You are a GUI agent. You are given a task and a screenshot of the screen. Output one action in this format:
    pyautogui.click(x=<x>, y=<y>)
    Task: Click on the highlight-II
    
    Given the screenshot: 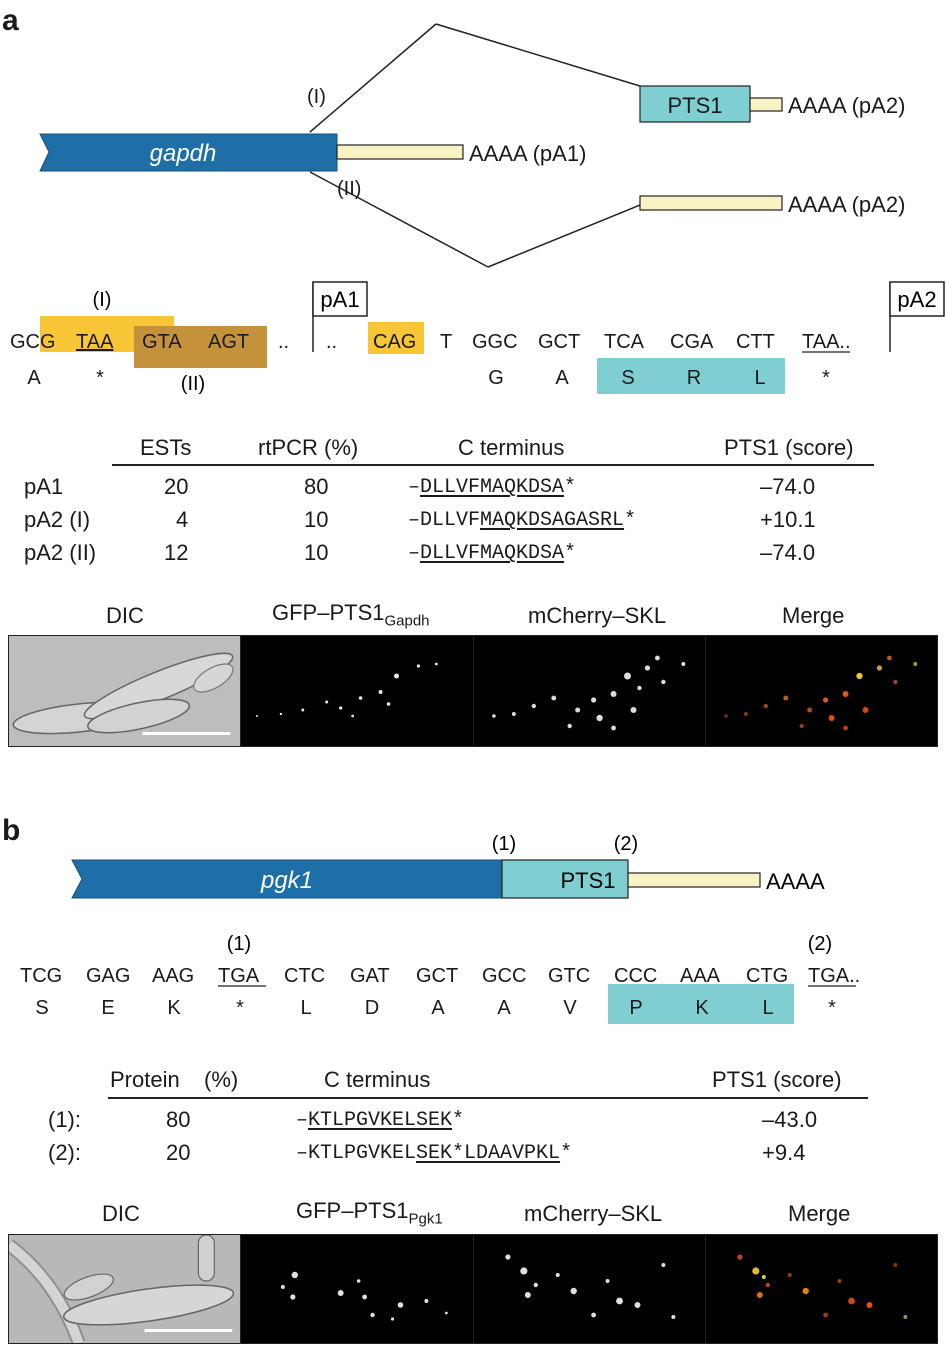 What is the action you would take?
    pyautogui.click(x=200, y=347)
    